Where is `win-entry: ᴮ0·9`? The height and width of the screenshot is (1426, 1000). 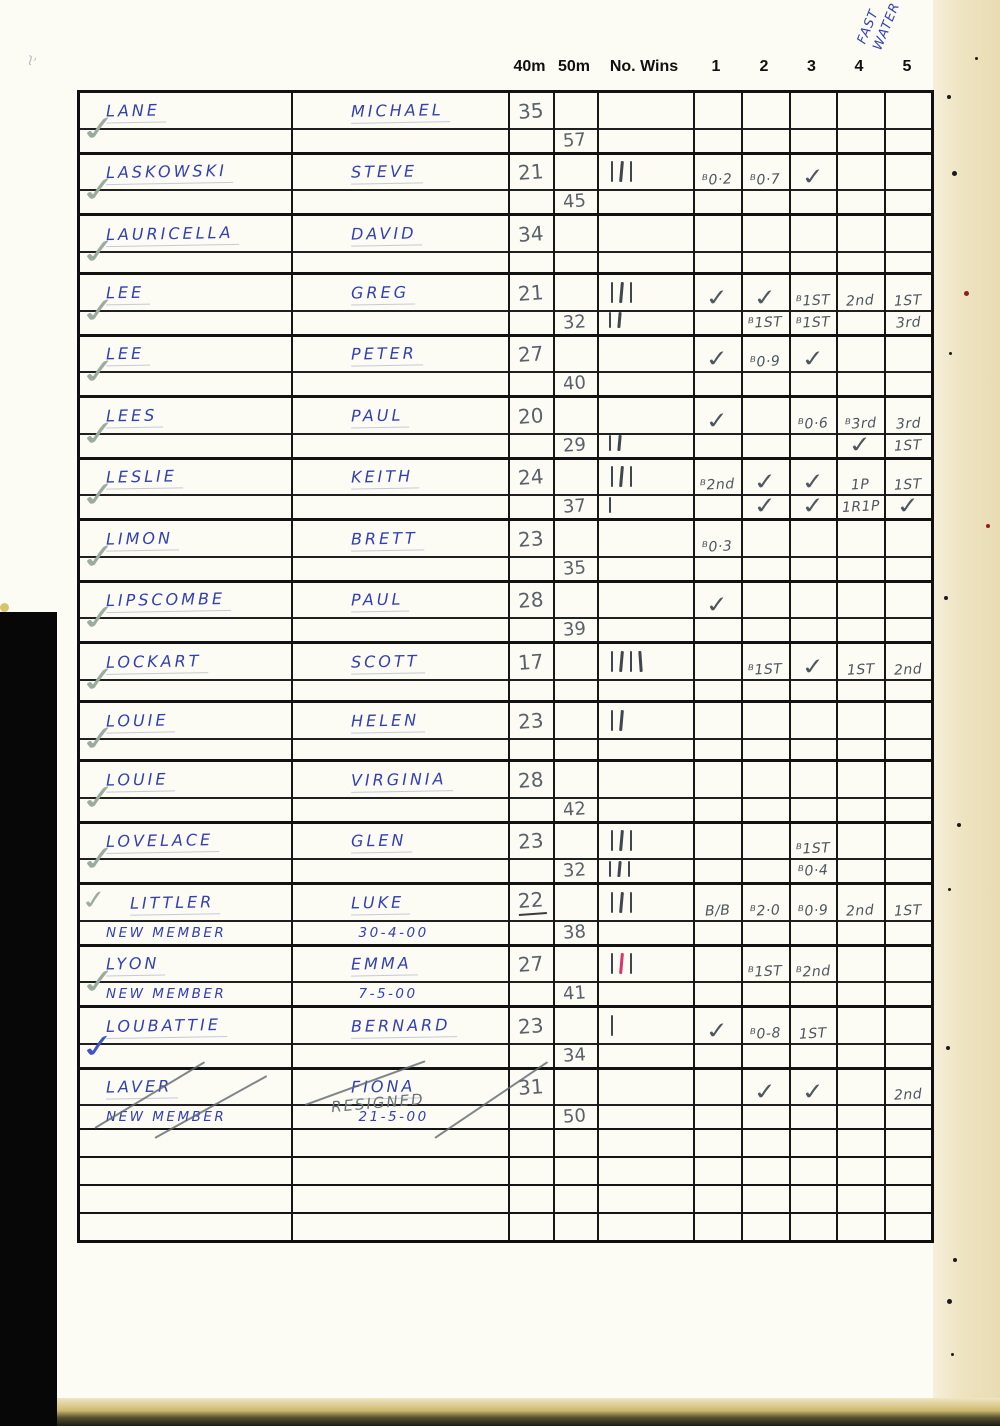 win-entry: ᴮ0·9 is located at coordinates (813, 910).